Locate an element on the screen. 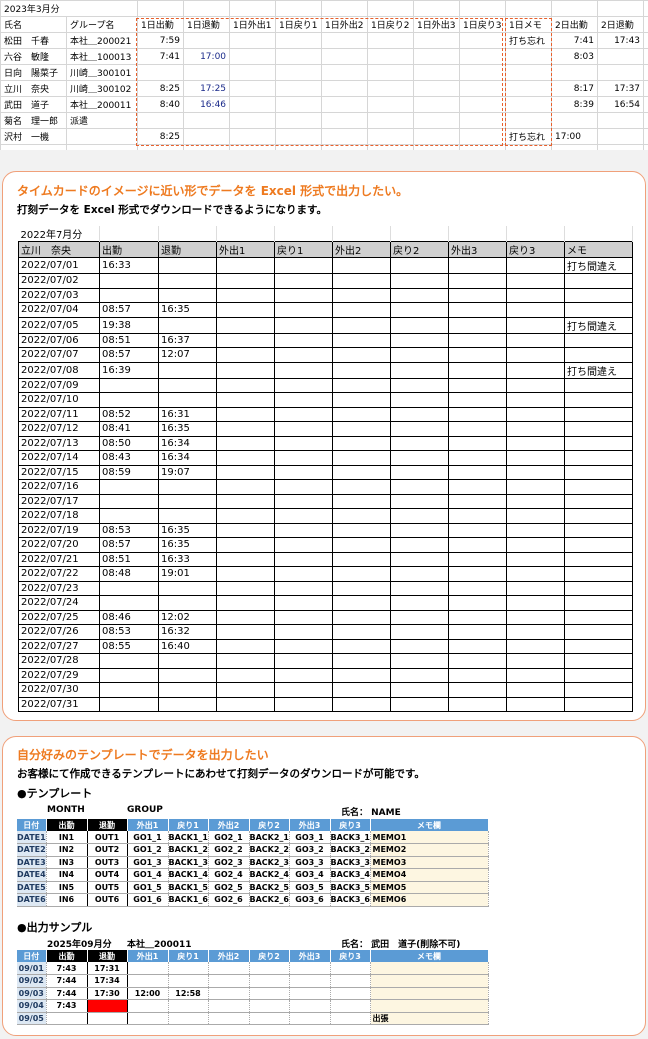  table-row: 2022/07/25 08:46 12:02 is located at coordinates (325, 617).